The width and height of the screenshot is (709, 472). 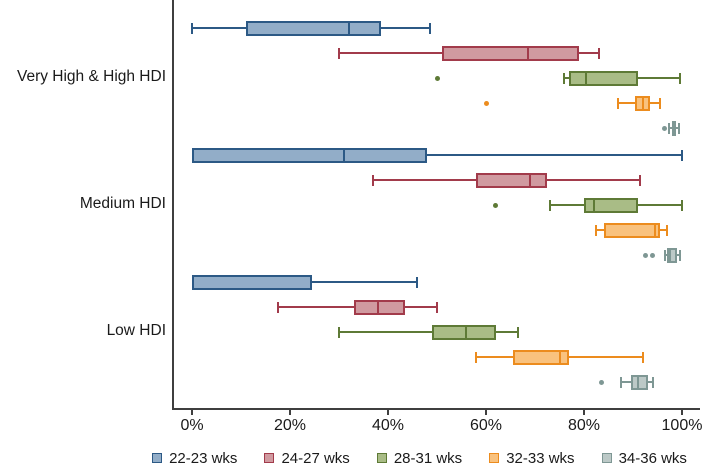 I want to click on legend-item: 34-36 wks, so click(x=644, y=458).